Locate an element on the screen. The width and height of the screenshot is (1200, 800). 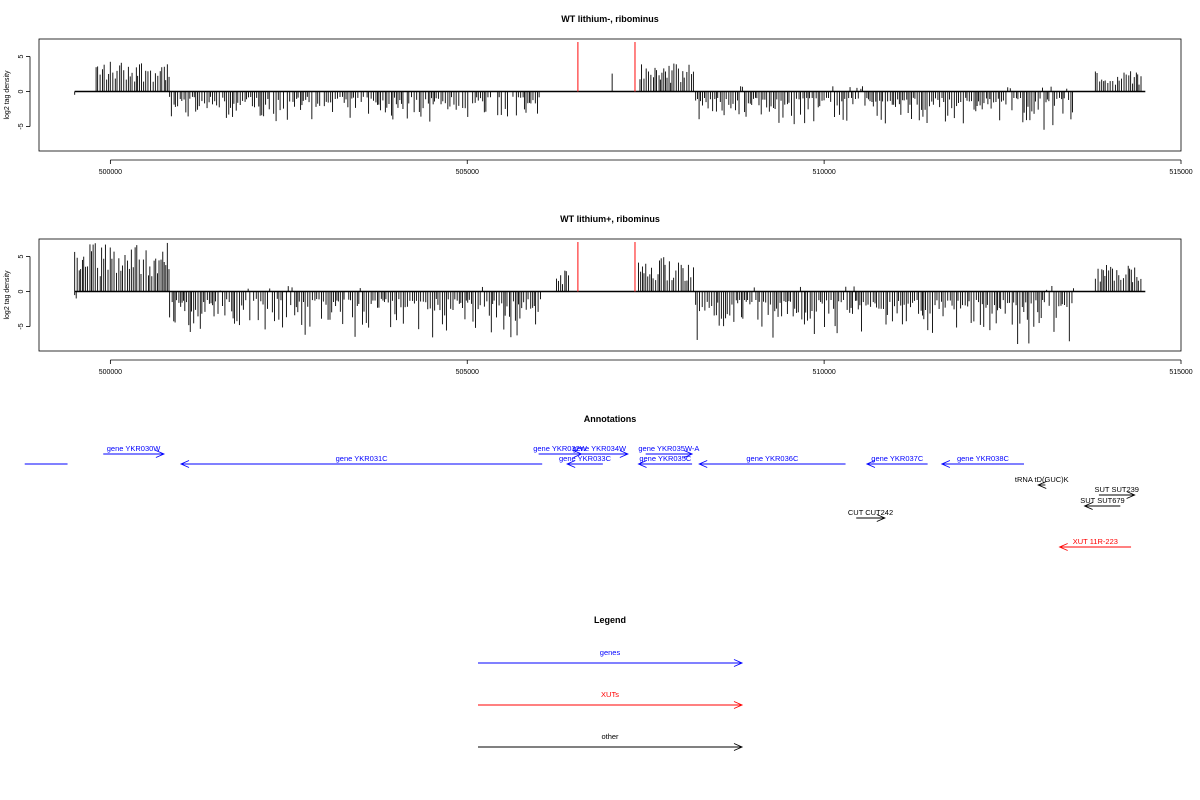
feature-label: gene YKR034W is located at coordinates (599, 448).